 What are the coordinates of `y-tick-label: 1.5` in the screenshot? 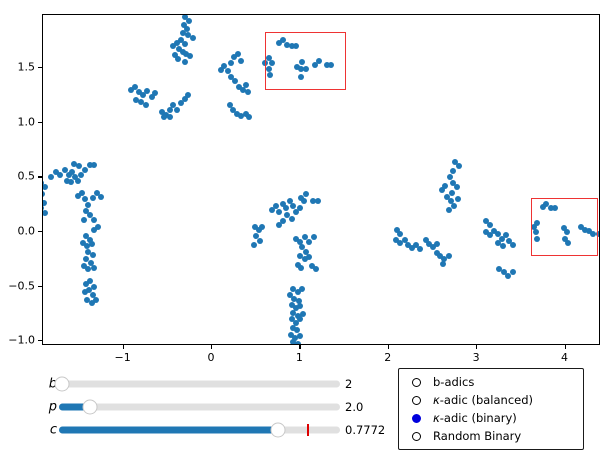 It's located at (26, 67).